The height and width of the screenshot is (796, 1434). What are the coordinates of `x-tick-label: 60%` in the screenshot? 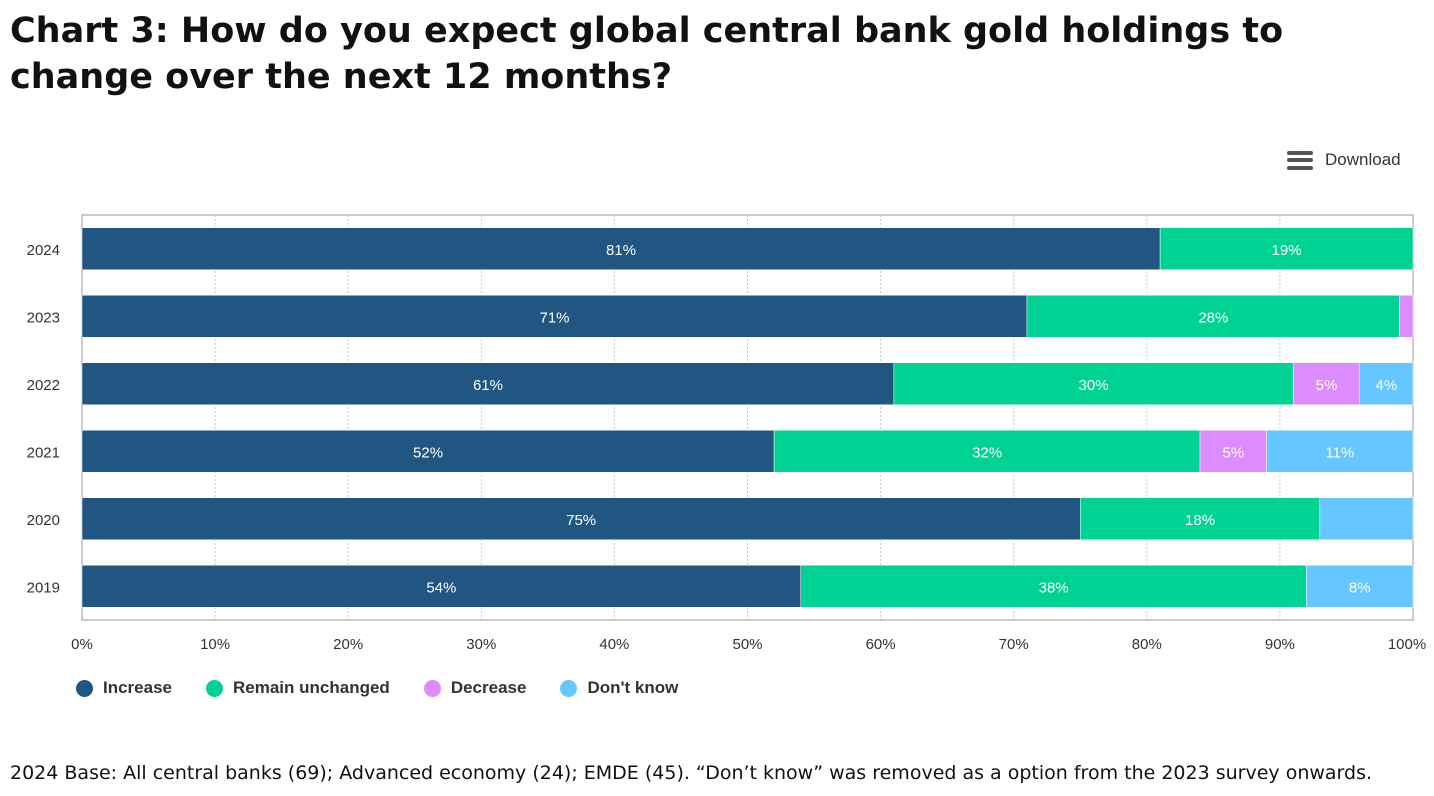 It's located at (881, 644).